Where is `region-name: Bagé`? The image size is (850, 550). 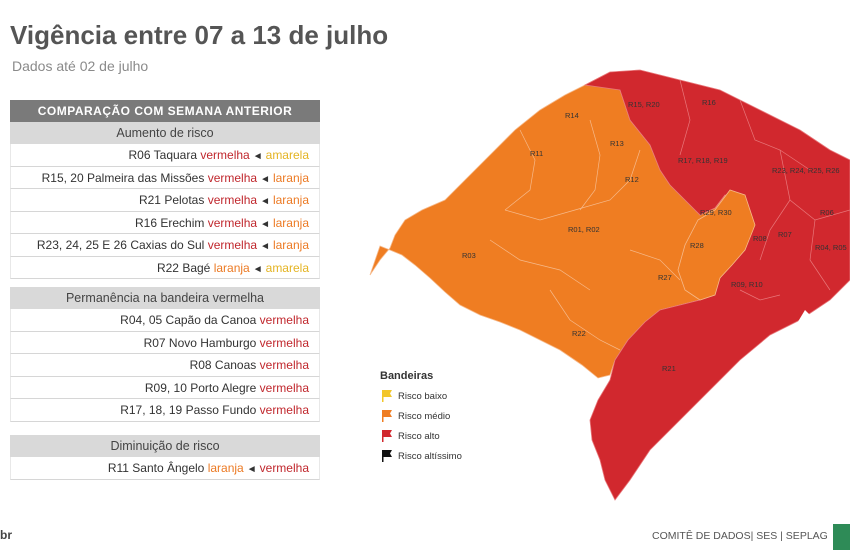
region-name: Bagé is located at coordinates (196, 267).